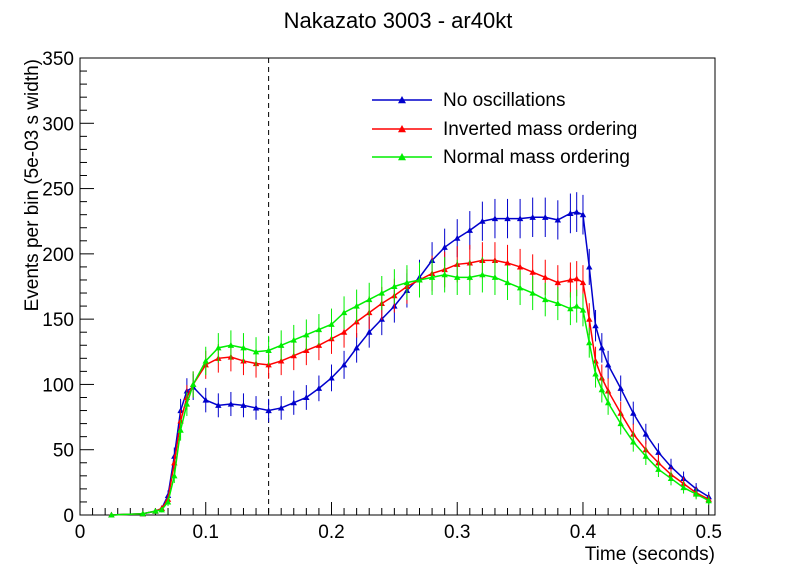  I want to click on legend-label-inverted-mass-ordering: Inverted mass ordering, so click(540, 129).